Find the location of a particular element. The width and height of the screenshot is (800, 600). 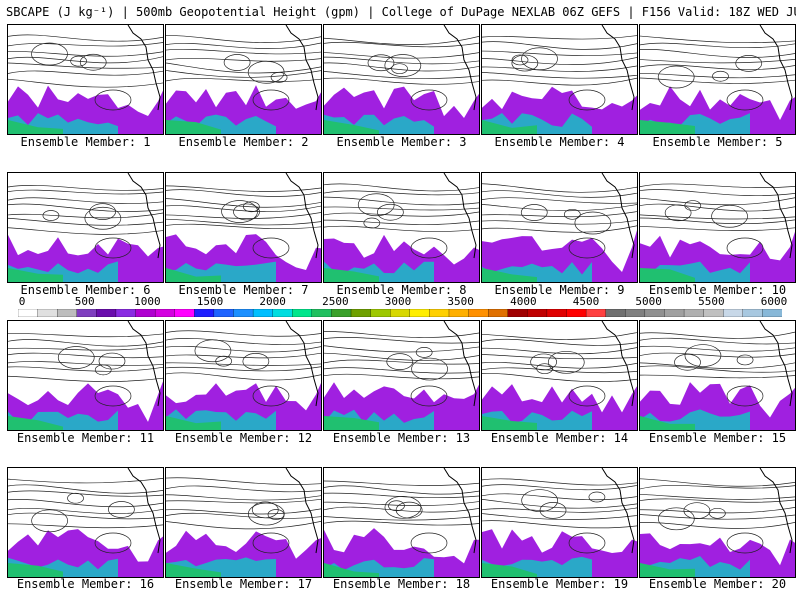

member-label: Ensemble Member: 14 is located at coordinates (559, 438).